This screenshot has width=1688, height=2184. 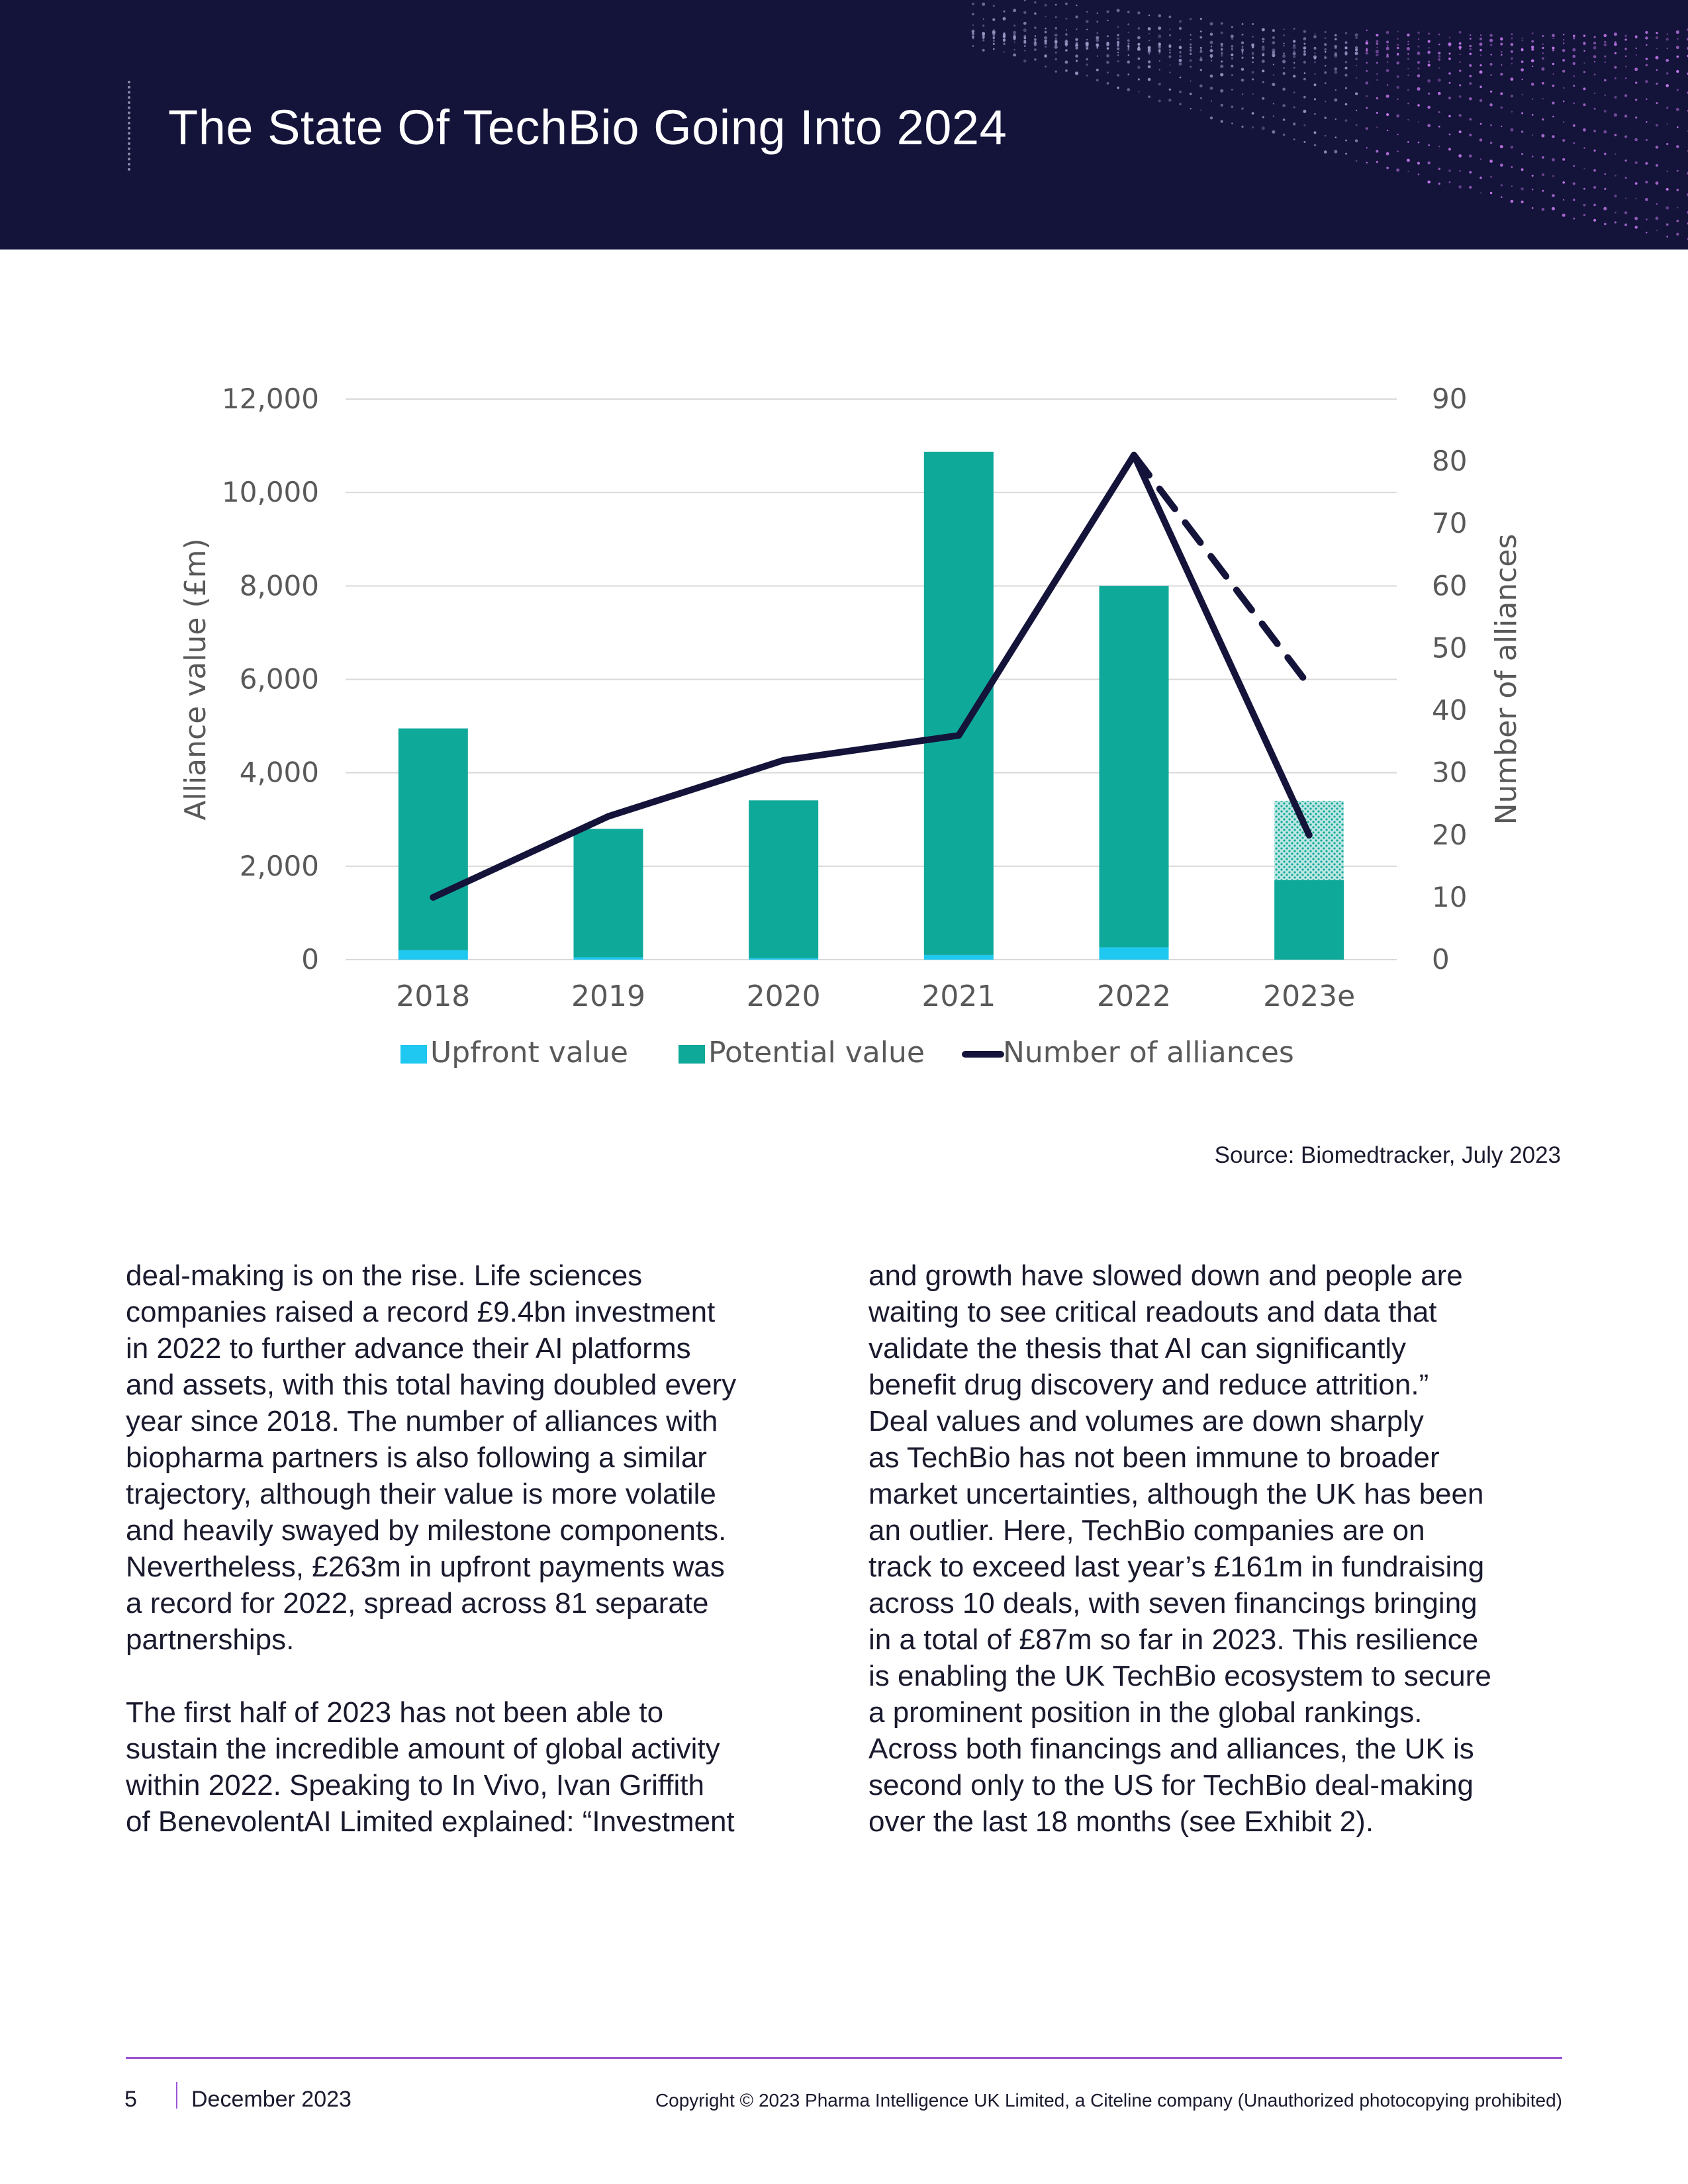 What do you see at coordinates (529, 1052) in the screenshot?
I see `legend-label-upfront: Upfront value` at bounding box center [529, 1052].